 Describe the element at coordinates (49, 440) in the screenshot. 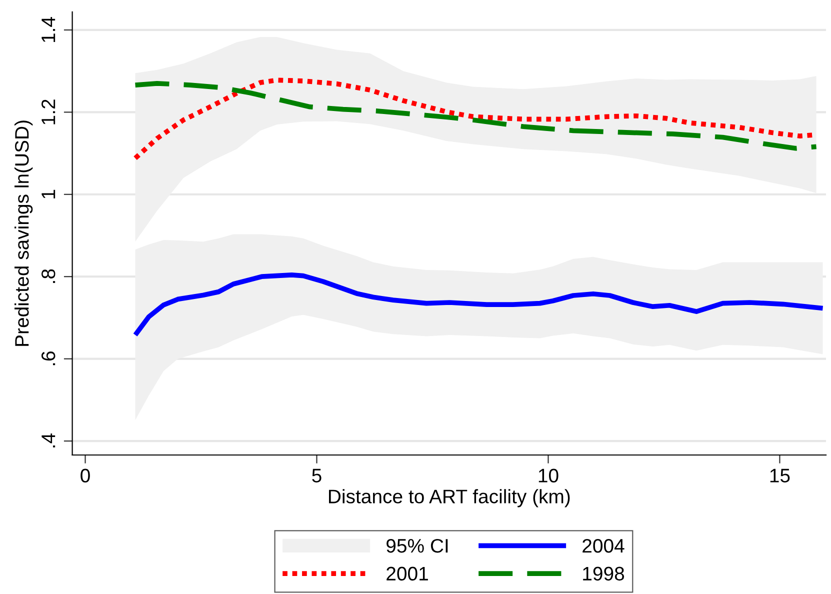

I see `y-tick-label: .4` at that location.